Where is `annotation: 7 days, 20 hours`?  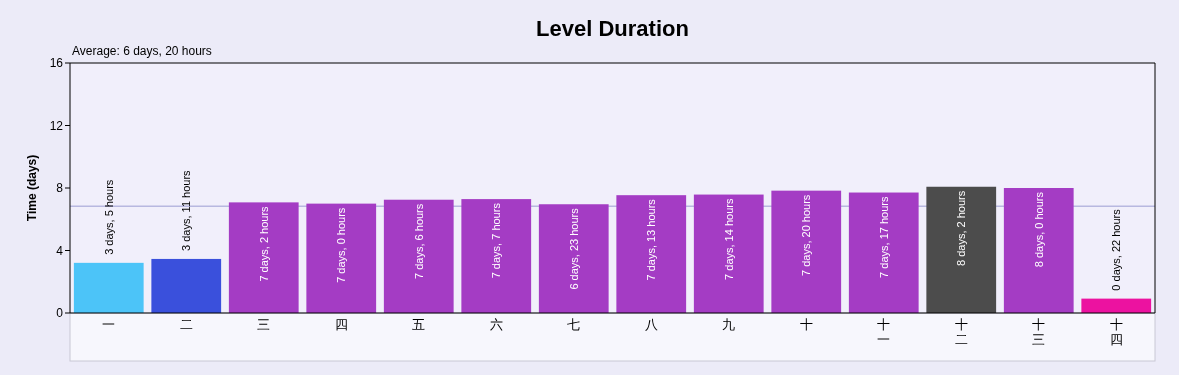
annotation: 7 days, 20 hours is located at coordinates (806, 235).